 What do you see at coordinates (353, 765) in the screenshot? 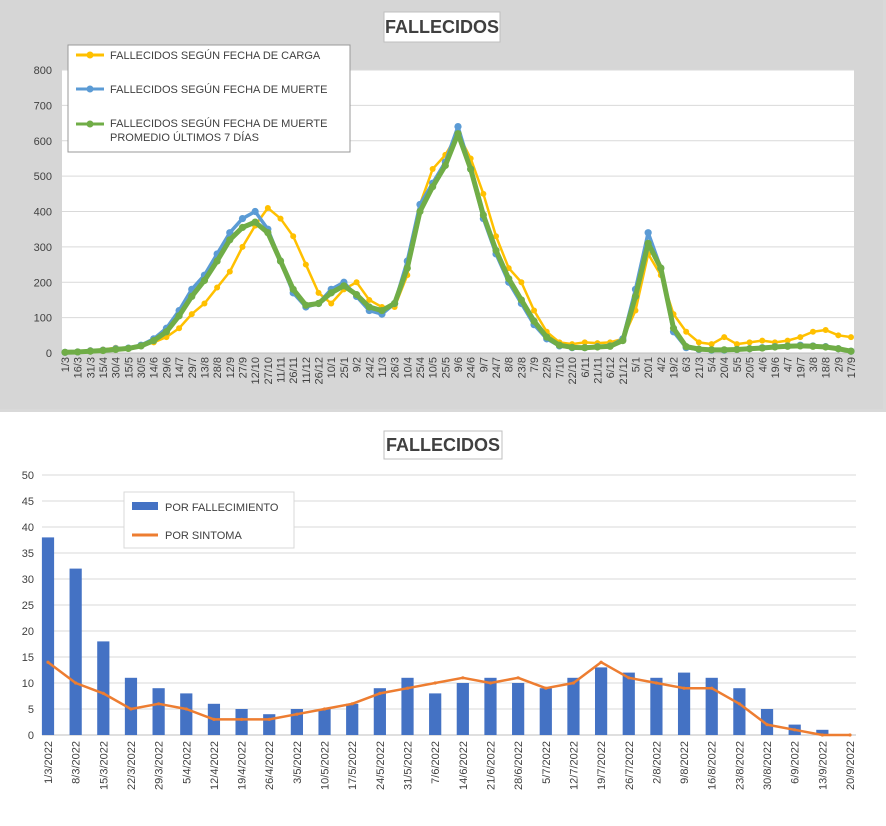
I see `x-tick-label: 17/5/2022` at bounding box center [353, 765].